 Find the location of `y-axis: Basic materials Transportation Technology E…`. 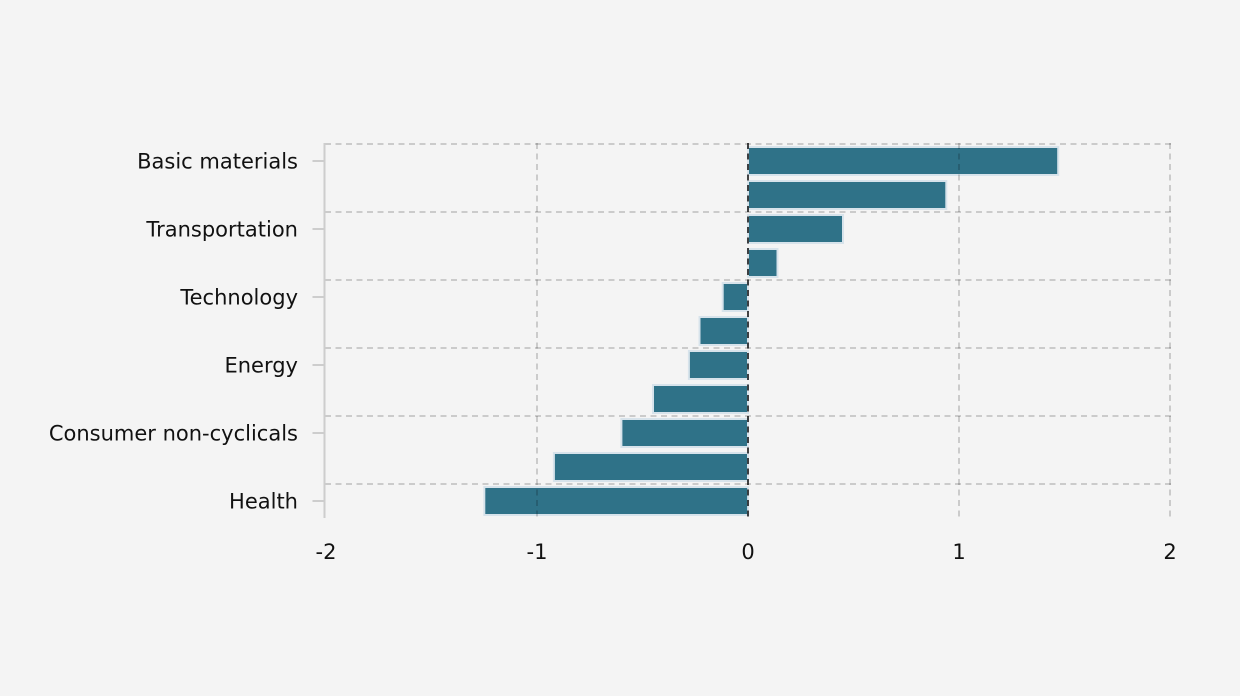

y-axis: Basic materials Transportation Technology E… is located at coordinates (187, 330).